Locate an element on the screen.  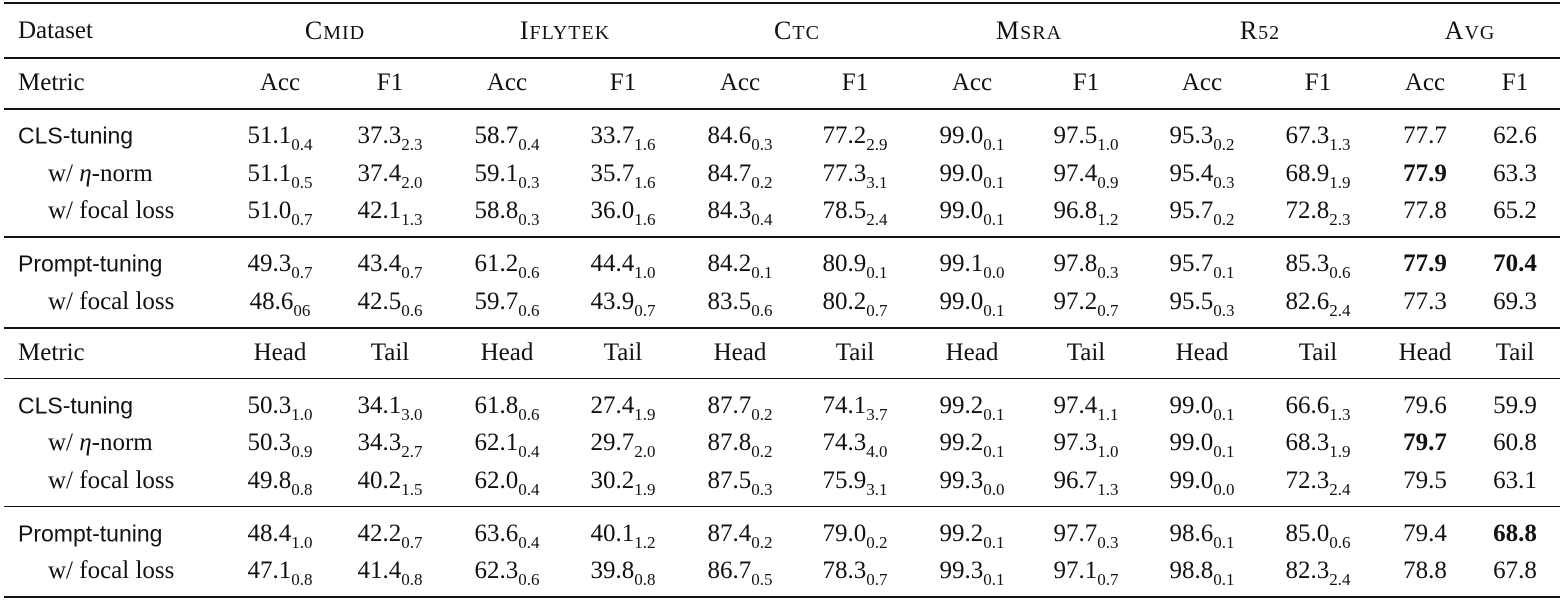
value: 43.4 is located at coordinates (379, 263).